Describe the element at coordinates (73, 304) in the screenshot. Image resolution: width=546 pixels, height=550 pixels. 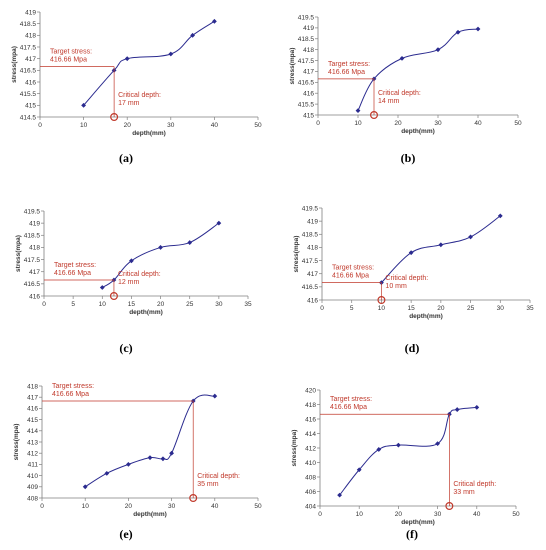
I see `x-tick-label: 5` at that location.